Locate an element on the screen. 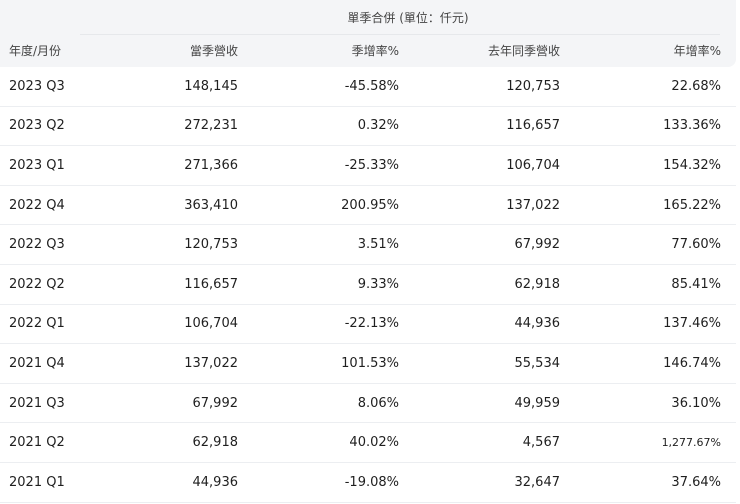  cell-period: 2022 Q3 is located at coordinates (37, 245).